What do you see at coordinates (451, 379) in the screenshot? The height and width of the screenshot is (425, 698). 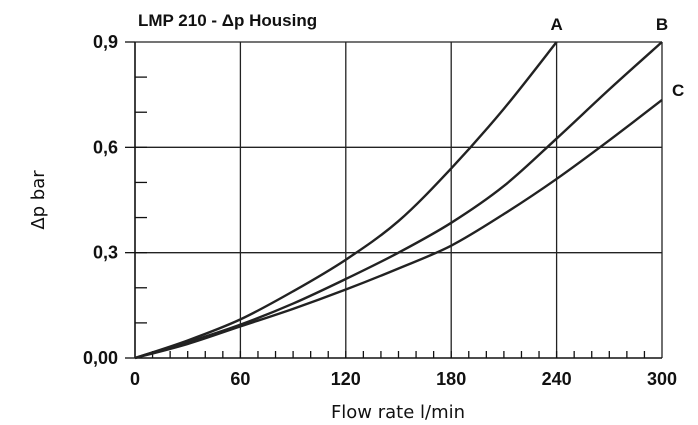 I see `x-tick-label-180: 180` at bounding box center [451, 379].